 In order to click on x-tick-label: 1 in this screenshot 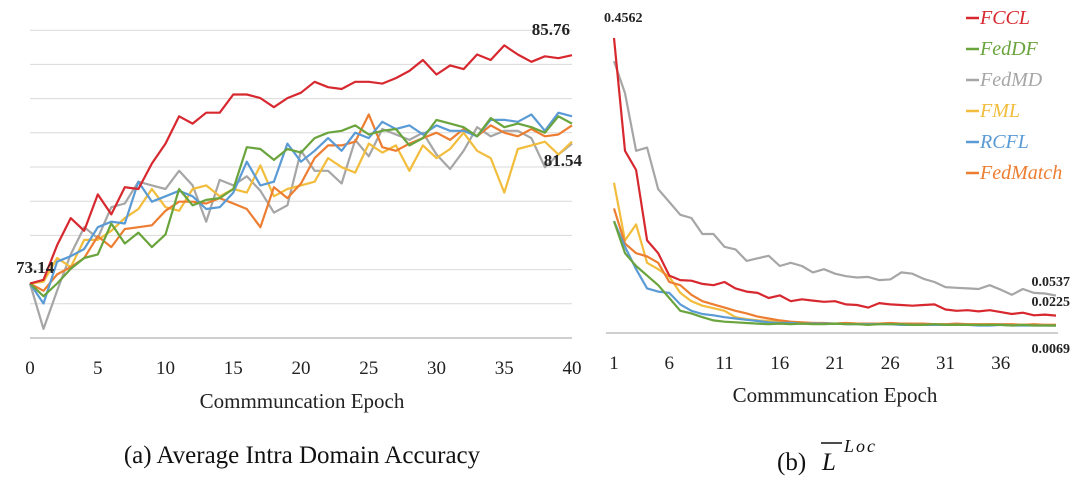, I will do `click(614, 363)`.